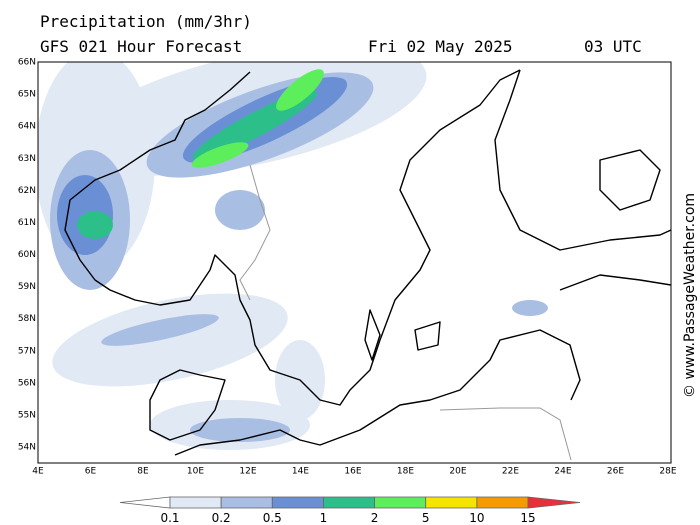  I want to click on lon-label: 12E, so click(247, 472).